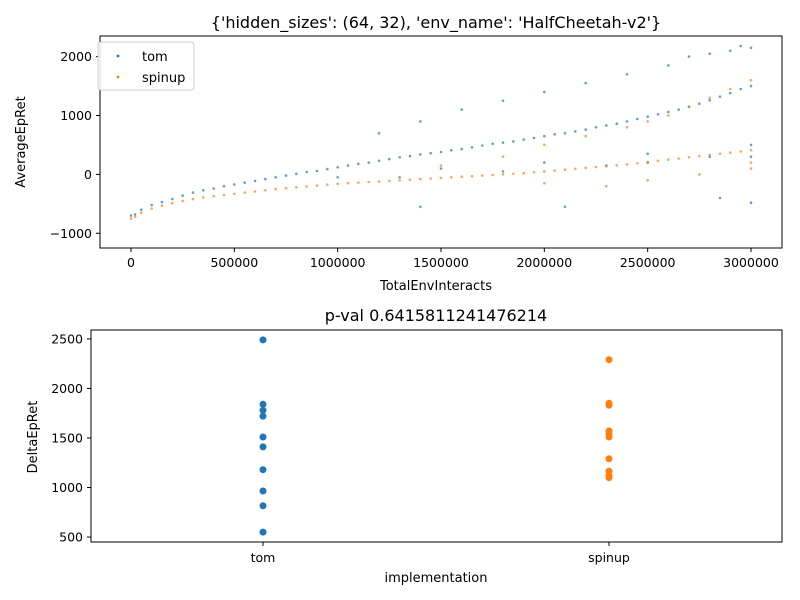  Describe the element at coordinates (67, 487) in the screenshot. I see `bottom-y-tick-label: 1000` at that location.